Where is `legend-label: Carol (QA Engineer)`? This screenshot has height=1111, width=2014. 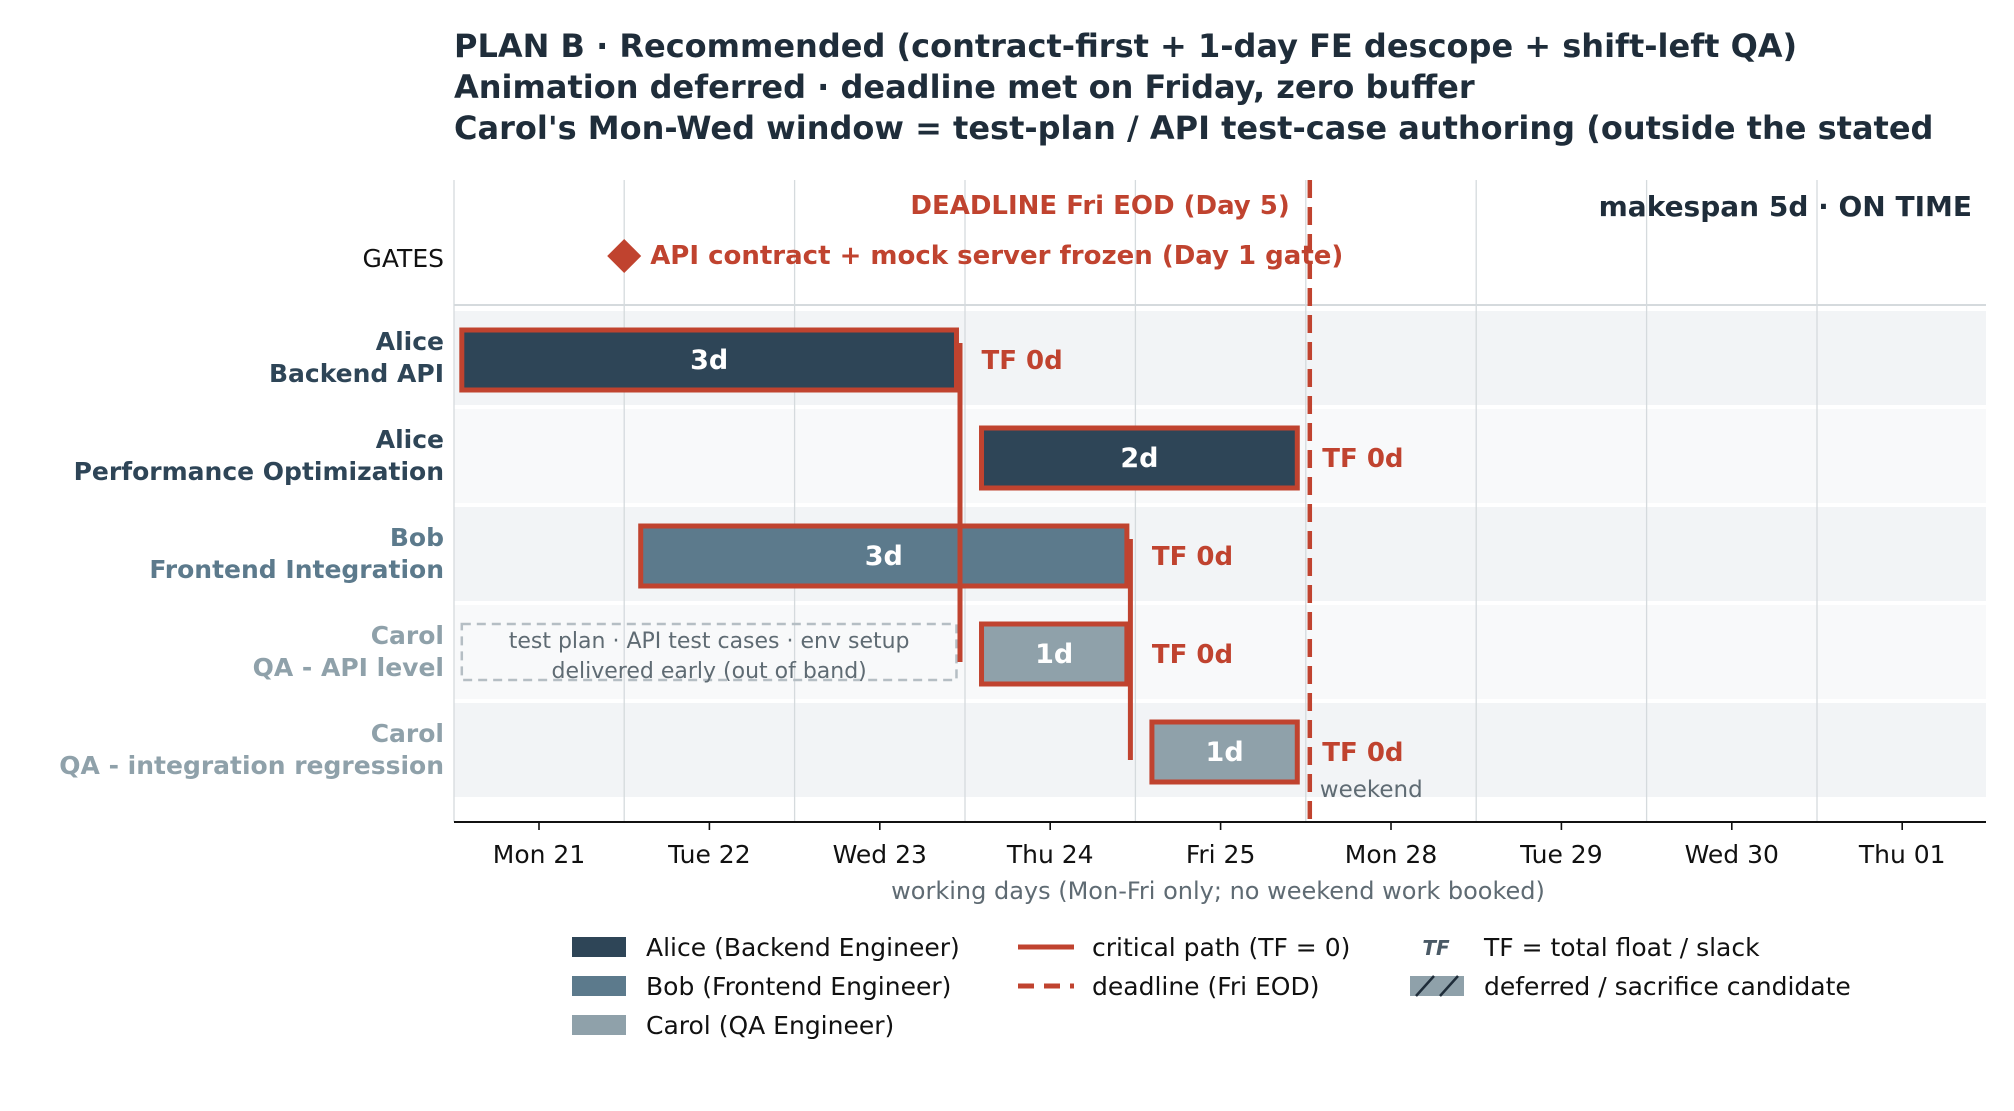
legend-label: Carol (QA Engineer) is located at coordinates (770, 1025).